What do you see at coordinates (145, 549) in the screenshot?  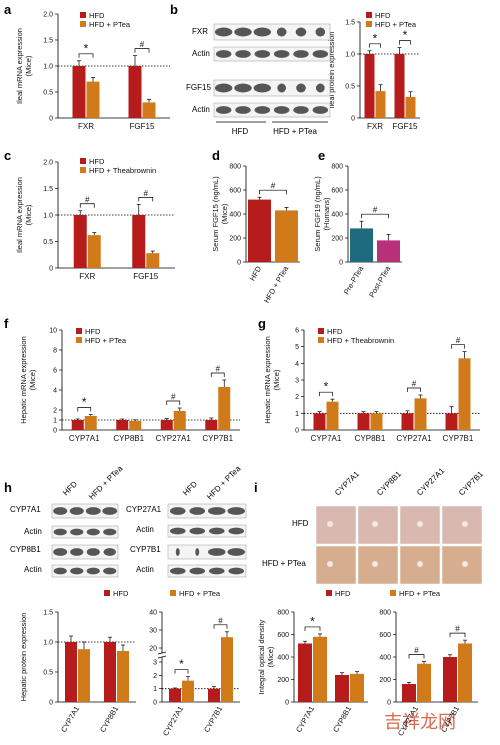 I see `blot-h-right-row-cyp7b1: CYP7B1` at bounding box center [145, 549].